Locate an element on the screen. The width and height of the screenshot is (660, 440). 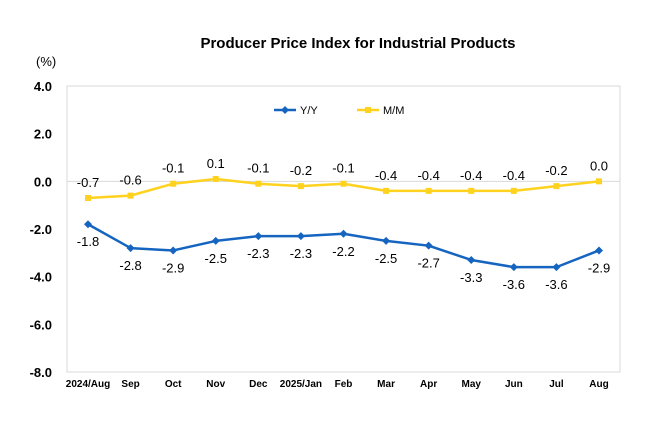
x-tick-label: 2025/Jan is located at coordinates (301, 384).